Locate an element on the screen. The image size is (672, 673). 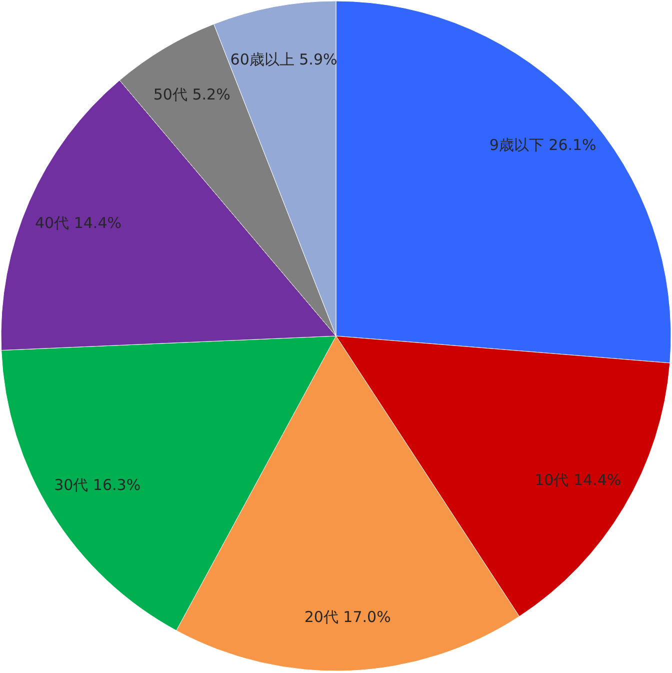
slice-label: 40代 14.4% is located at coordinates (78, 223).